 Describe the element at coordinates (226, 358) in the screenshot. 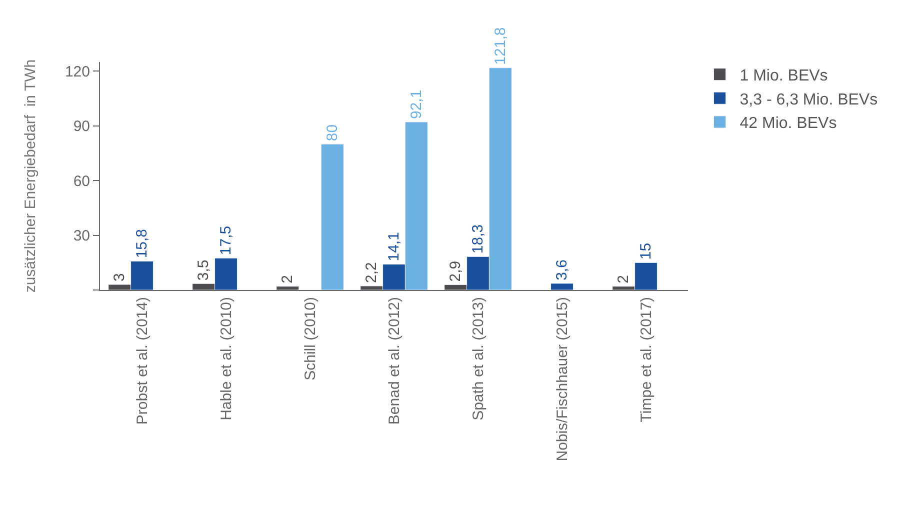

I see `x-tick-label: Hable et al. (2010)` at that location.